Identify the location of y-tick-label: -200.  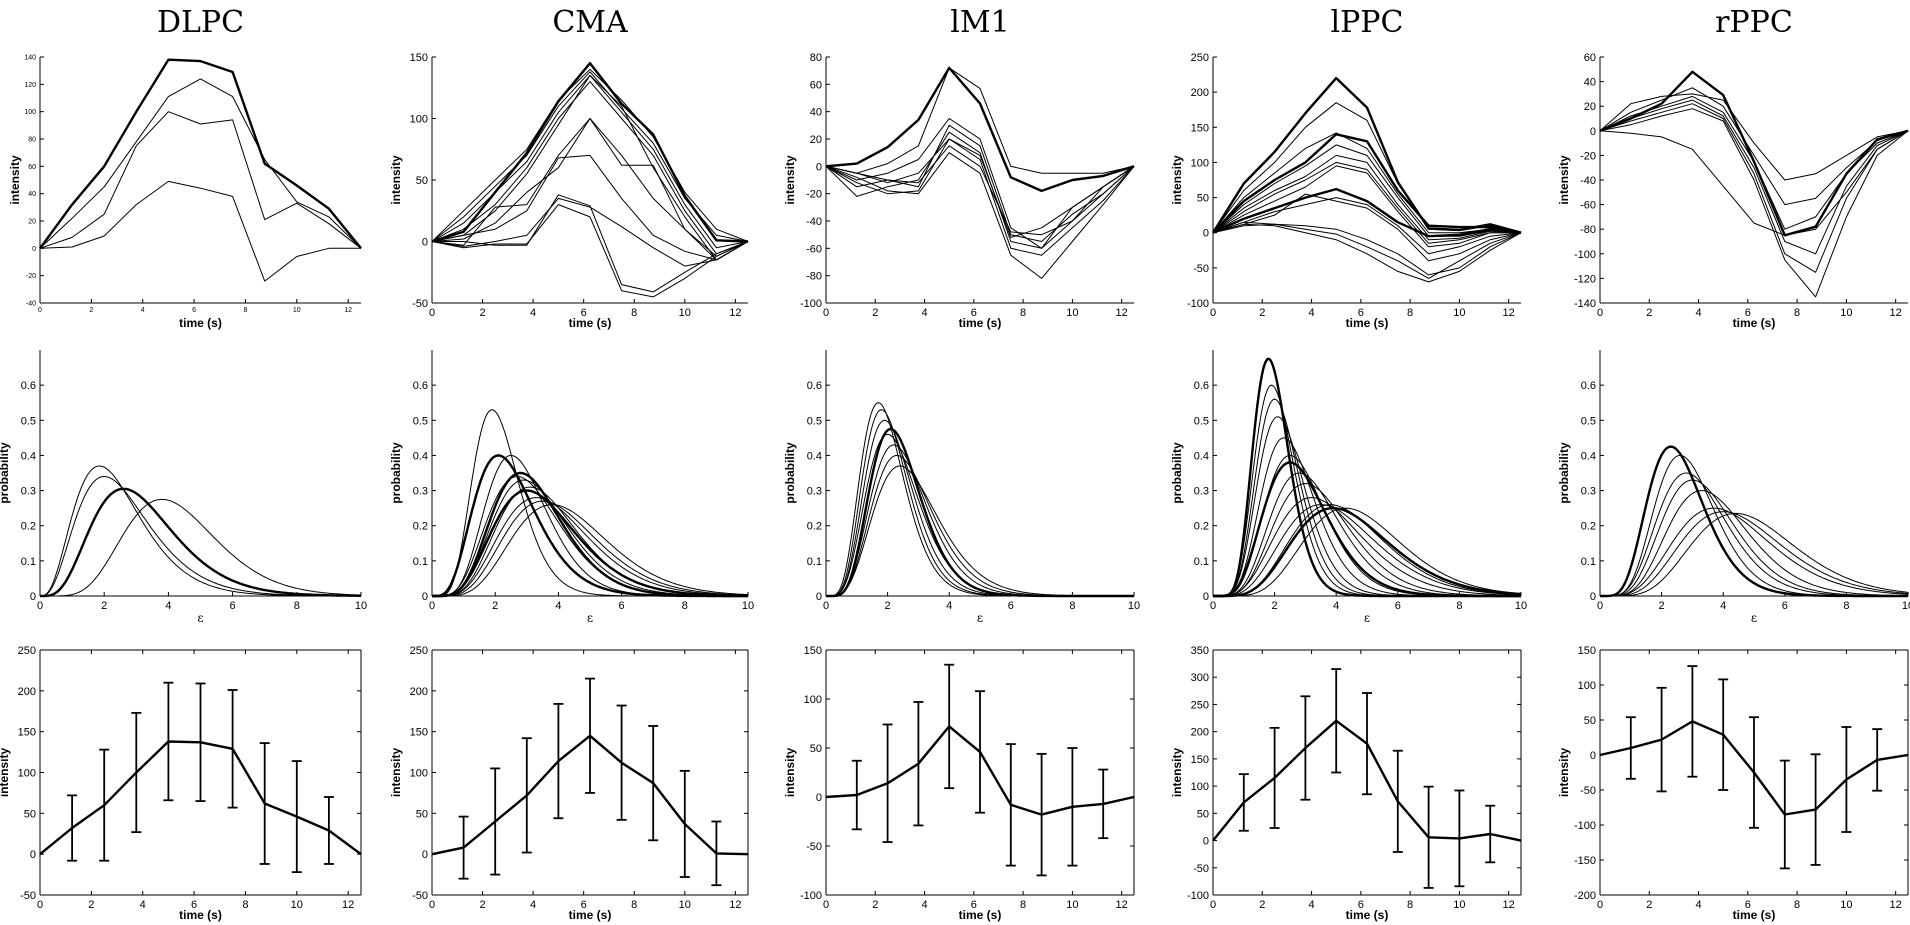
(1585, 896).